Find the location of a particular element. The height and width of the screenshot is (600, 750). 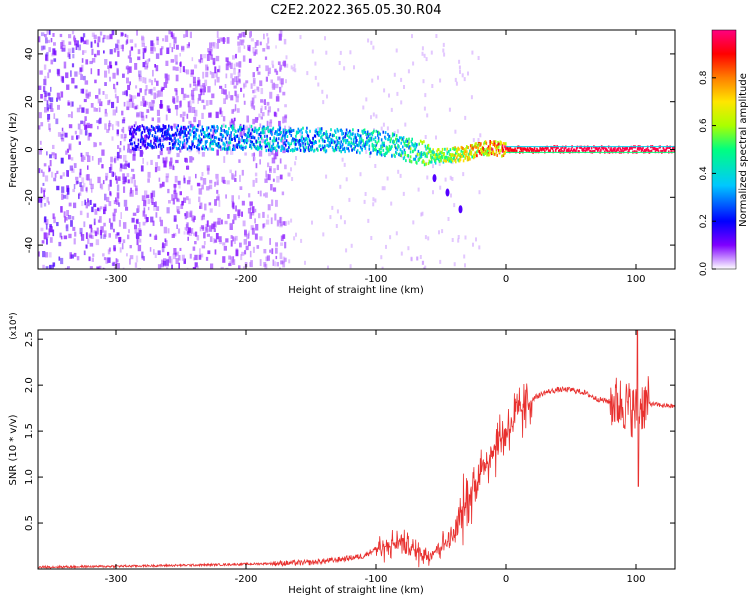

y-tick-label: -40 is located at coordinates (29, 245).